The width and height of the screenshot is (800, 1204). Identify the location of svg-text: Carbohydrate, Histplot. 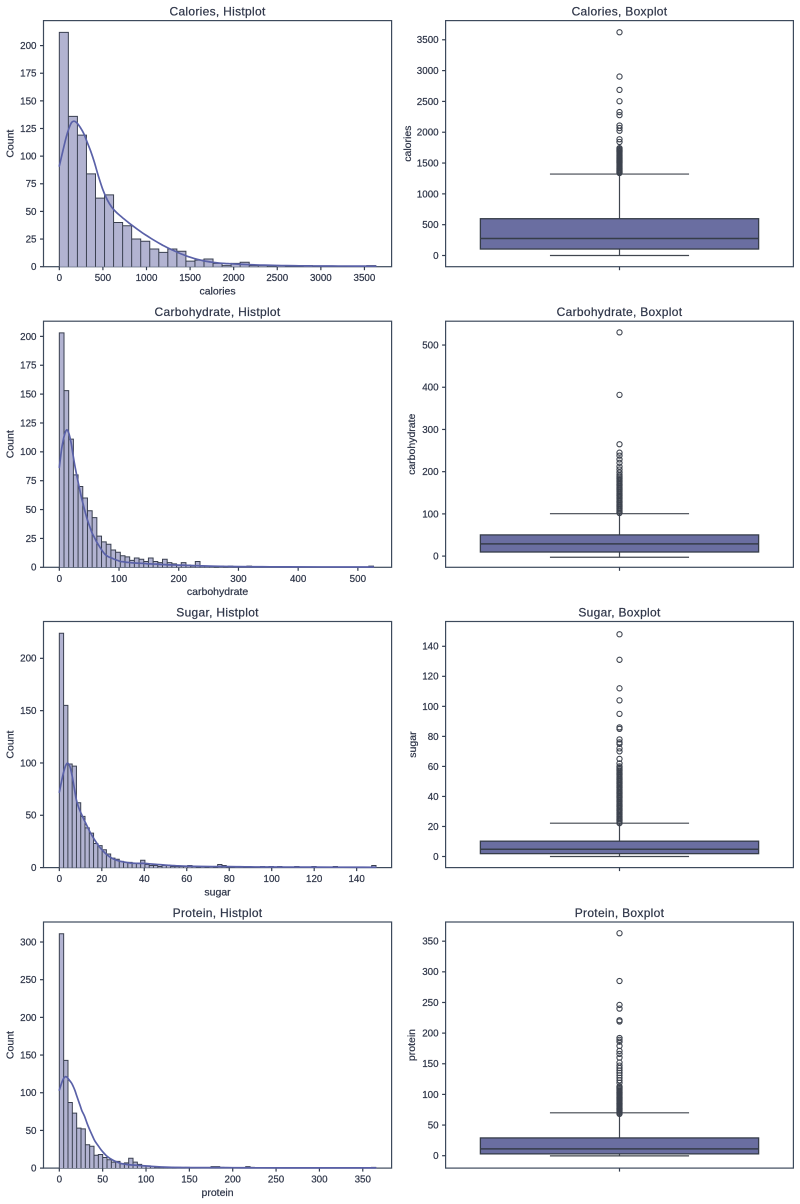
(218, 312).